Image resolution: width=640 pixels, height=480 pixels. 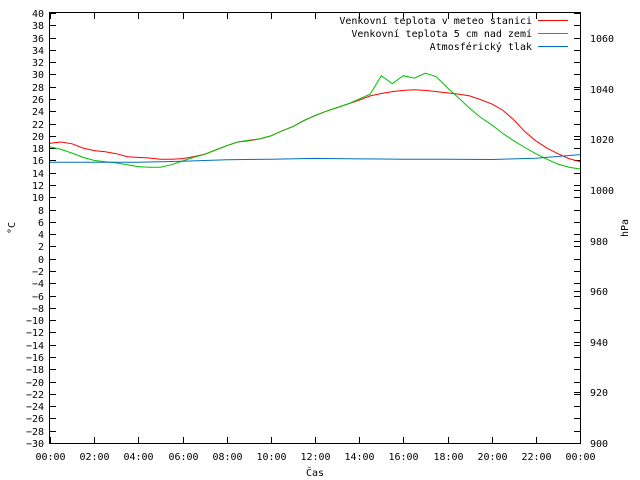 What do you see at coordinates (41, 247) in the screenshot?
I see `y-tick-label-16: 2` at bounding box center [41, 247].